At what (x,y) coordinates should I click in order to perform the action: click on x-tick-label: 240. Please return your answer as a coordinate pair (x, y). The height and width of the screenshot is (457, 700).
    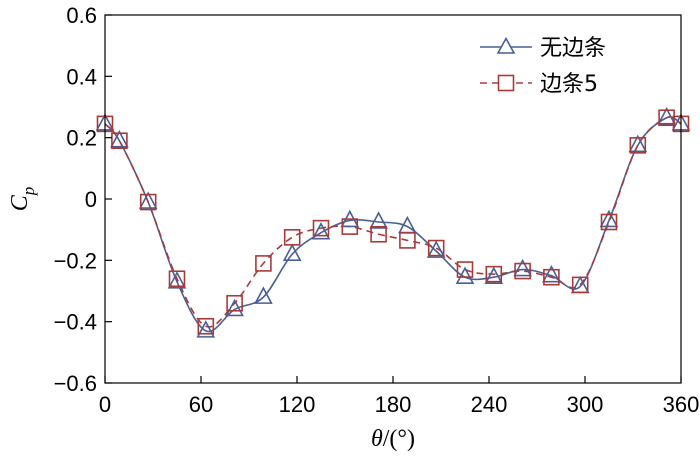
    Looking at the image, I should click on (489, 404).